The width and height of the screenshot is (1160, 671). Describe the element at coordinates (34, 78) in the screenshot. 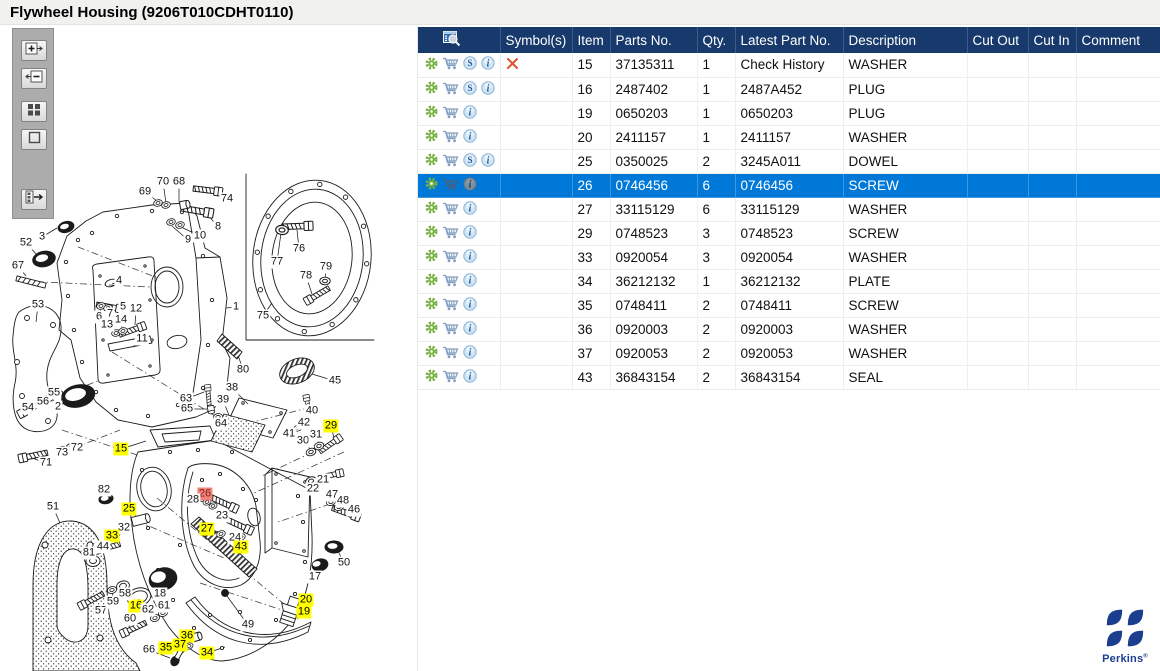

I see `zoom-out-button` at that location.